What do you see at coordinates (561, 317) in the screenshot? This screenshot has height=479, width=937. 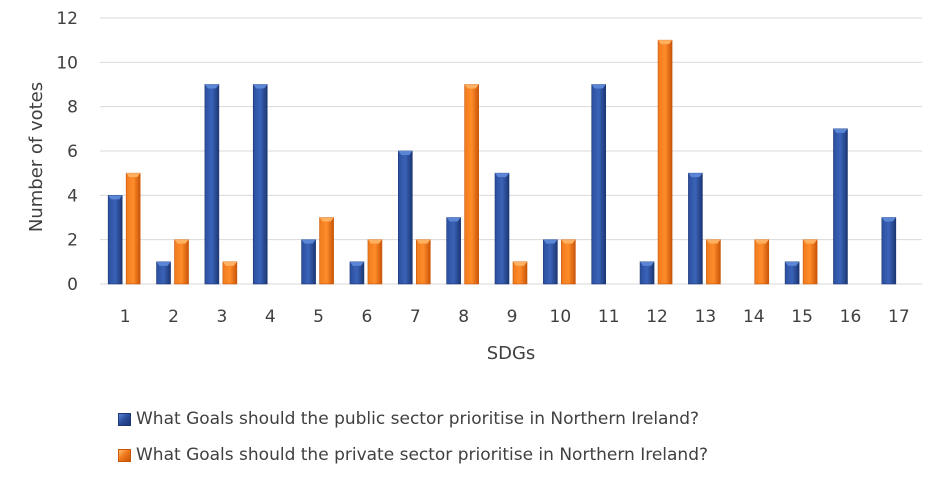 I see `x-tick-label: 10` at bounding box center [561, 317].